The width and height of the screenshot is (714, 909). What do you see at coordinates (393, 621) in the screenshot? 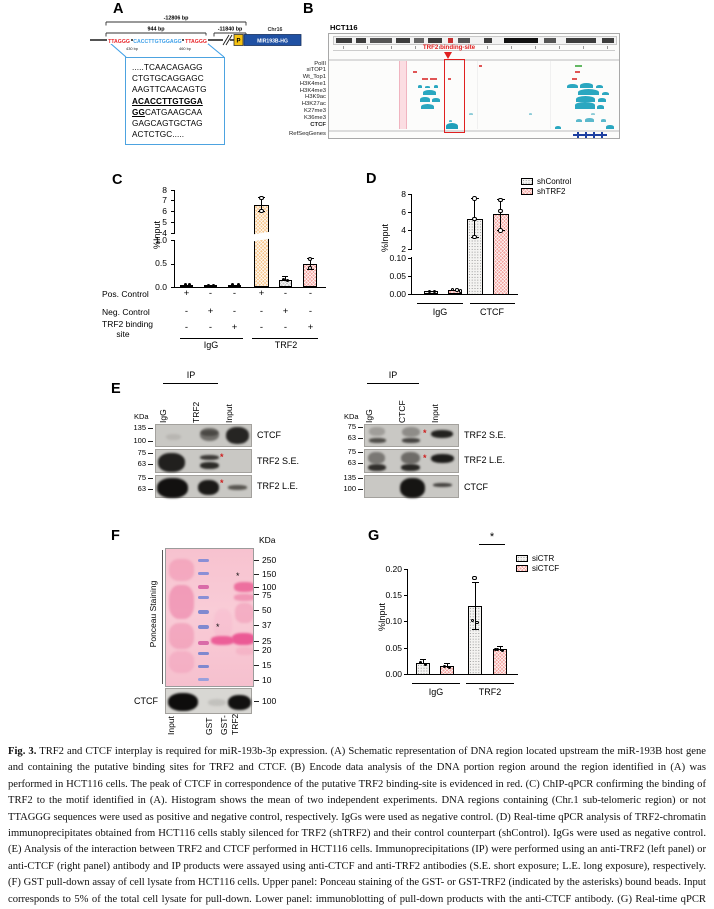
I see `panel-g-ytick: 0.10` at bounding box center [393, 621].